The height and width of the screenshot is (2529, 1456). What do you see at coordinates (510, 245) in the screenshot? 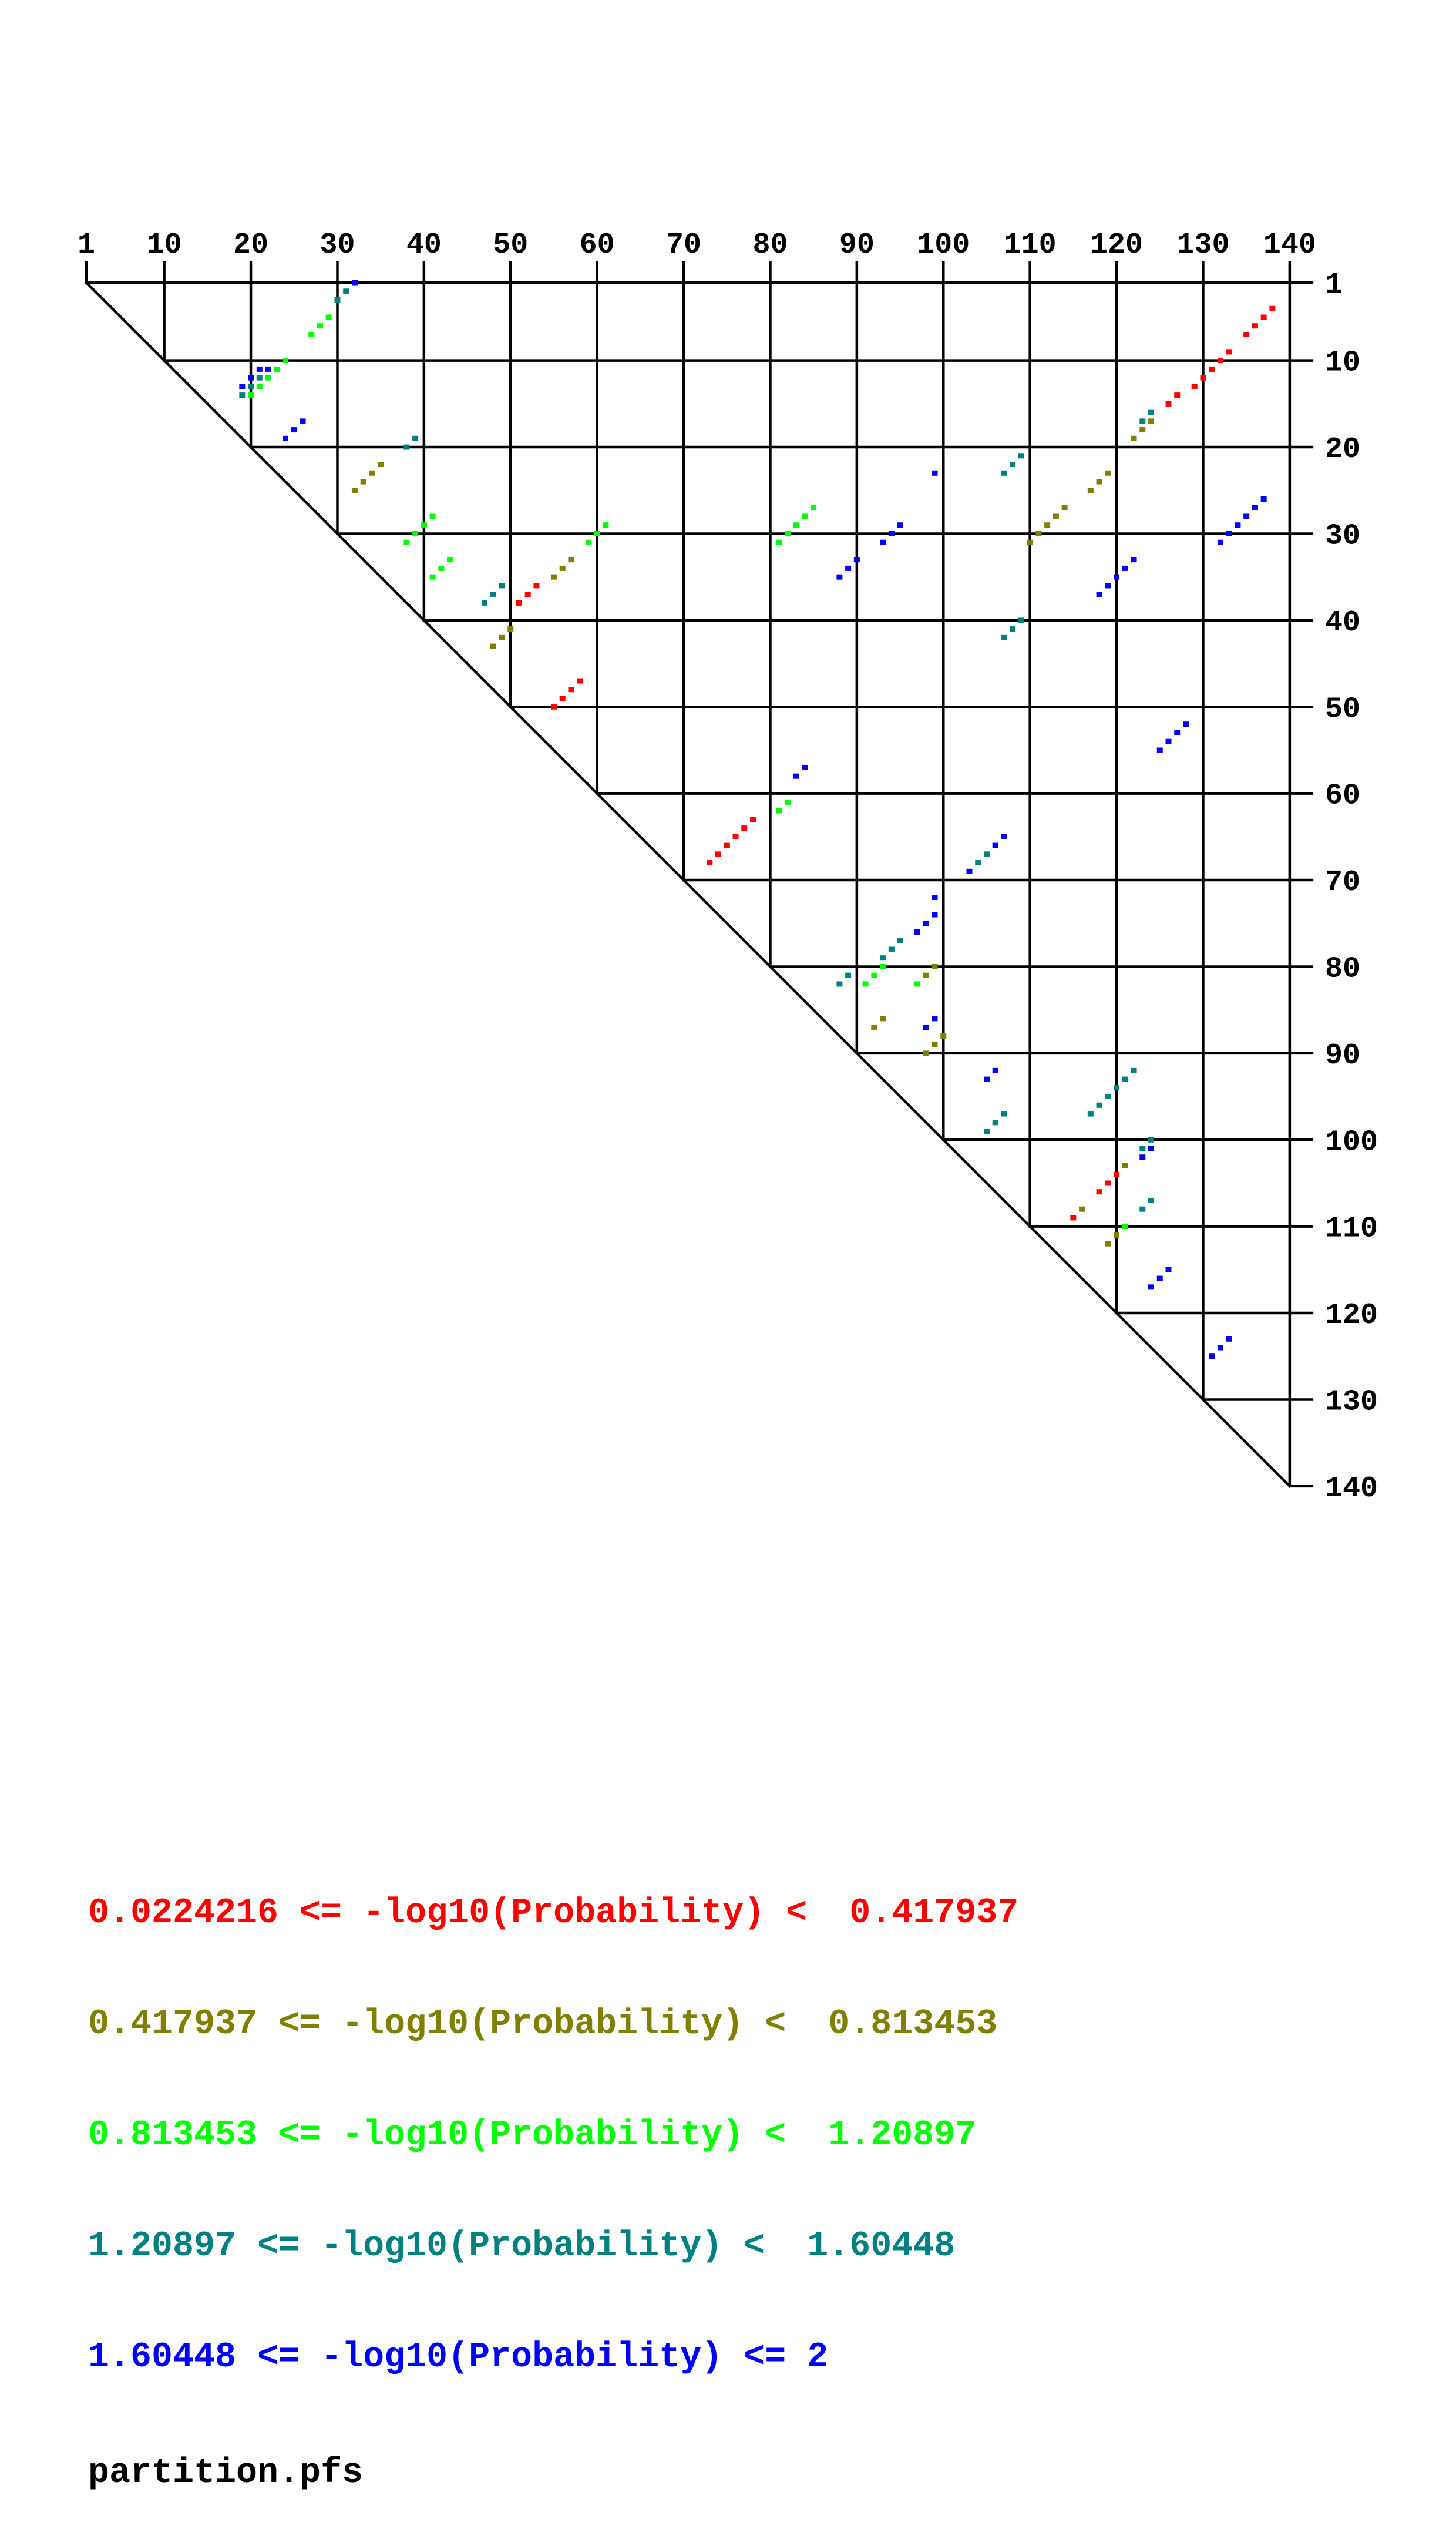
I see `column-tick-label: 50` at bounding box center [510, 245].